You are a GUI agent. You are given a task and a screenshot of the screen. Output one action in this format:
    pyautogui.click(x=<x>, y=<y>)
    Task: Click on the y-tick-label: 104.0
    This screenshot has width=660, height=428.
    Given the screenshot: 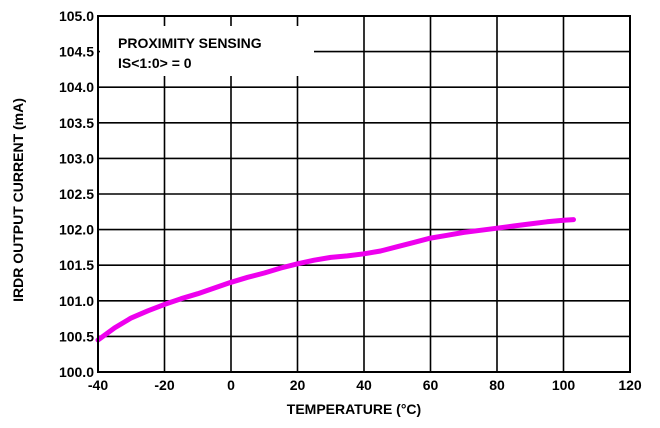 What is the action you would take?
    pyautogui.click(x=76, y=87)
    